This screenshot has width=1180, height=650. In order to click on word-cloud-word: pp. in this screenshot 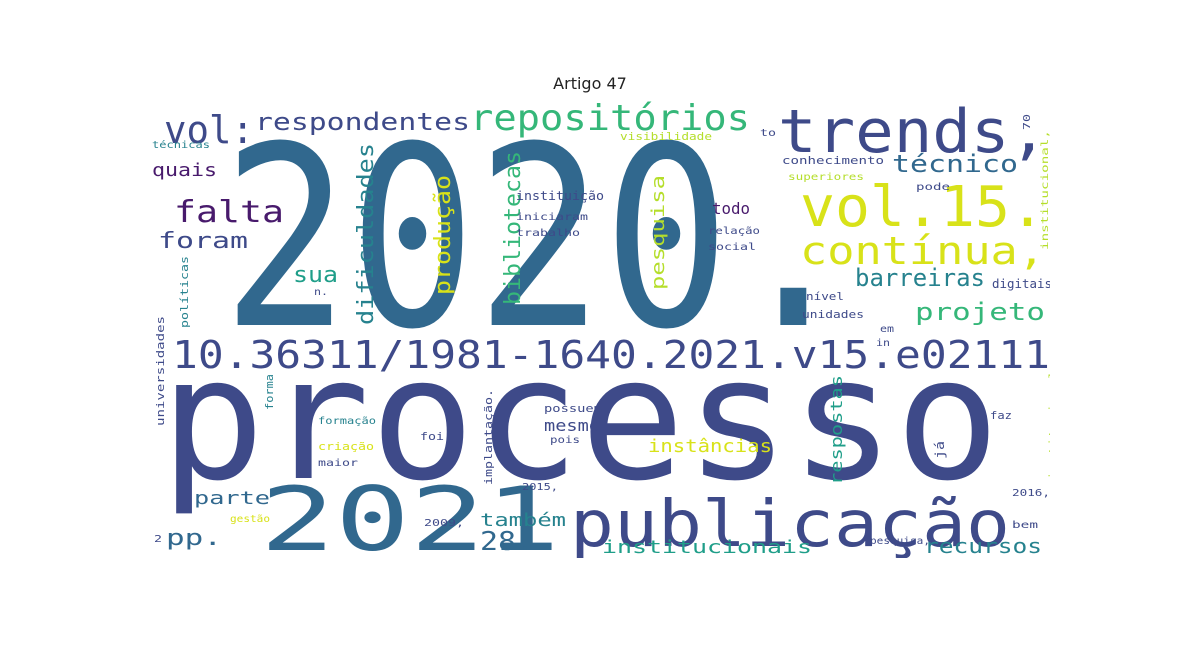, I will do `click(194, 538)`.